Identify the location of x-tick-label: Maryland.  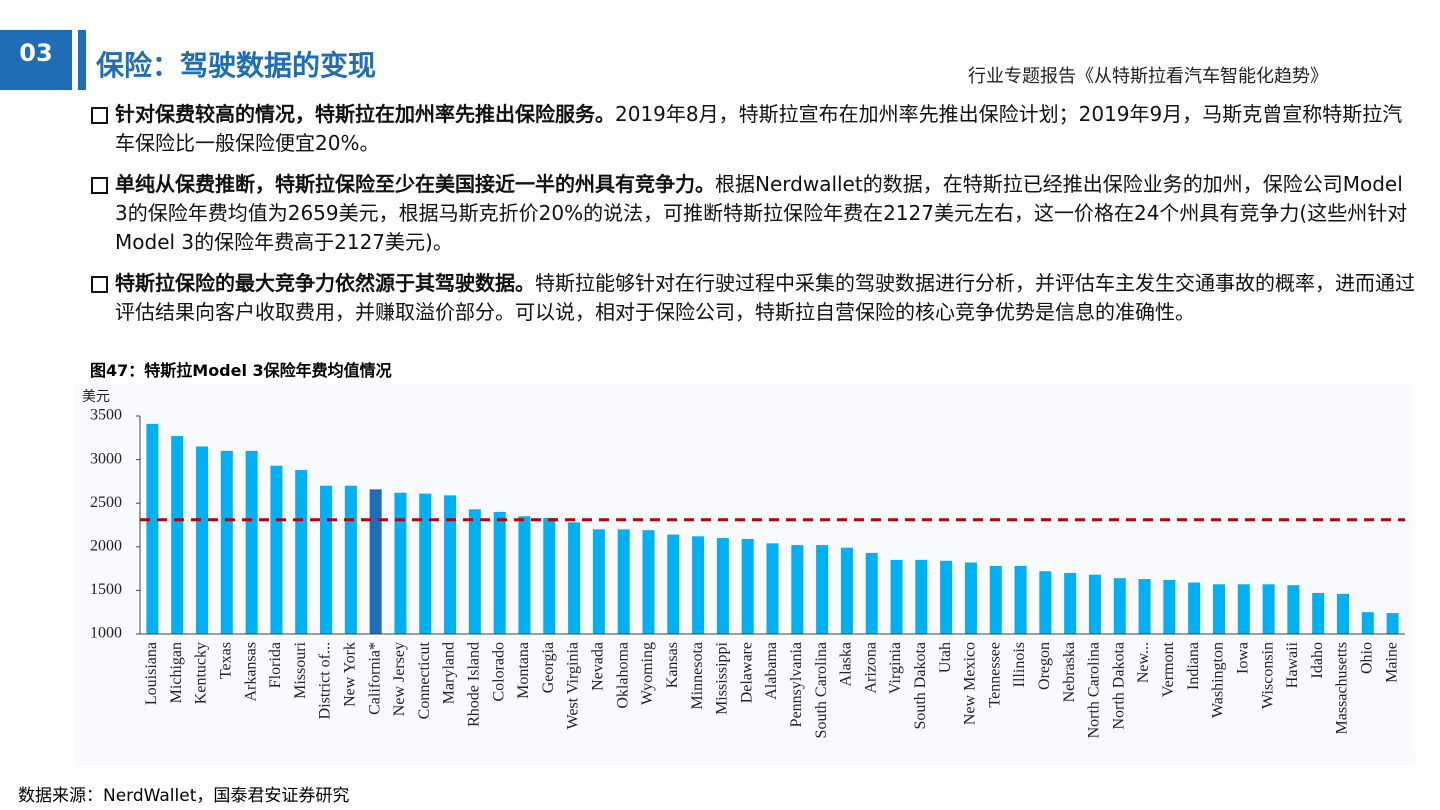
(449, 673).